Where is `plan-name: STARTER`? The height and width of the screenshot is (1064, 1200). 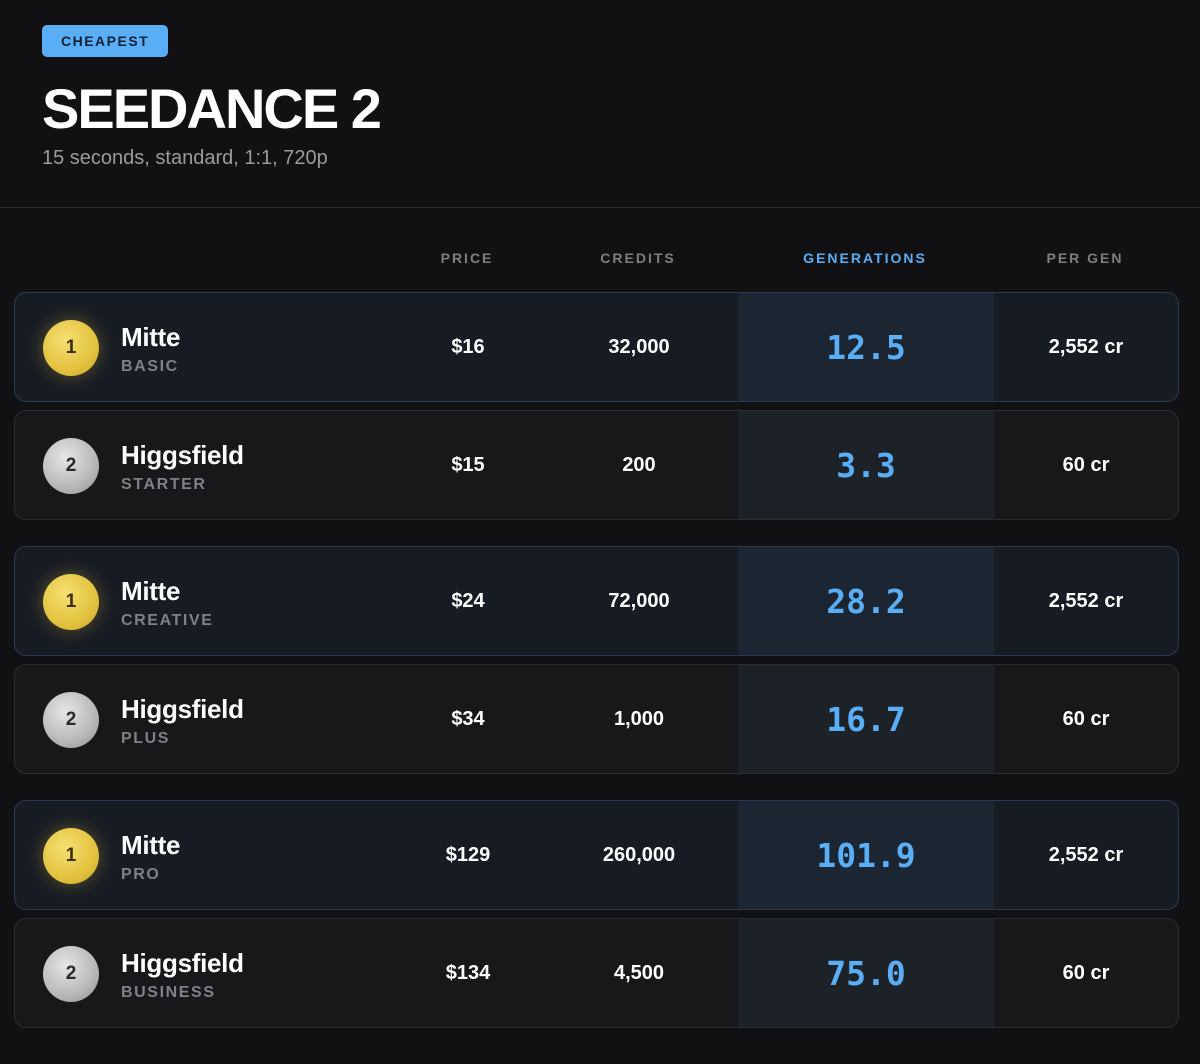
plan-name: STARTER is located at coordinates (164, 484).